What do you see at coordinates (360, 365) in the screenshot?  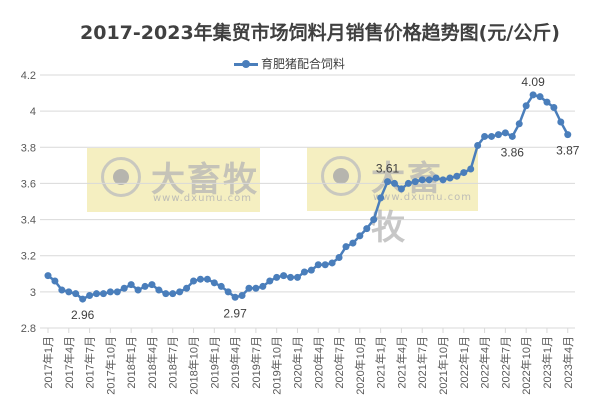 I see `x-tick-label: 2020年10月` at bounding box center [360, 365].